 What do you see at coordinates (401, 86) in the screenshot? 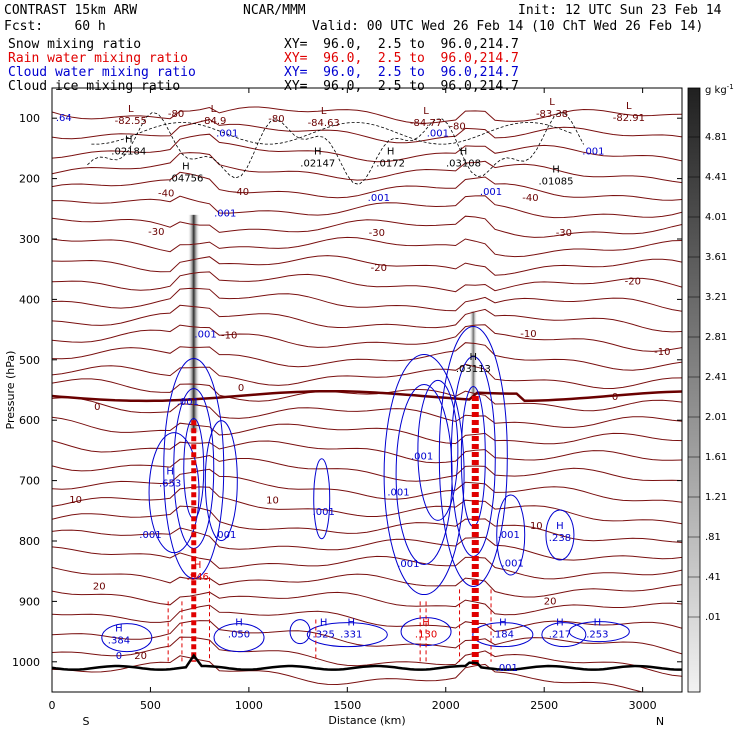
I see `legend-cloud-ice-xy: XY= 96.0, 2.5 to 96.0,214.7` at bounding box center [401, 86].